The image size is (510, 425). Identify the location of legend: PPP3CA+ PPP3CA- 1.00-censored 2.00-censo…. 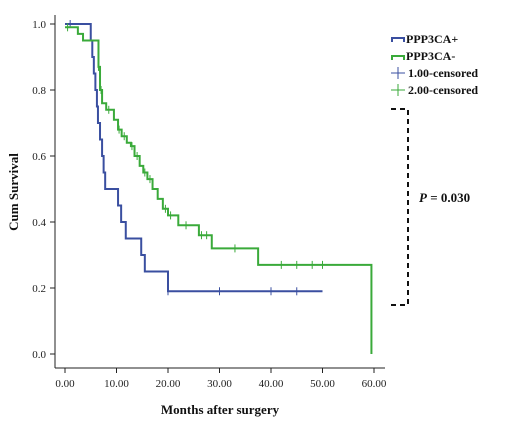
(434, 64).